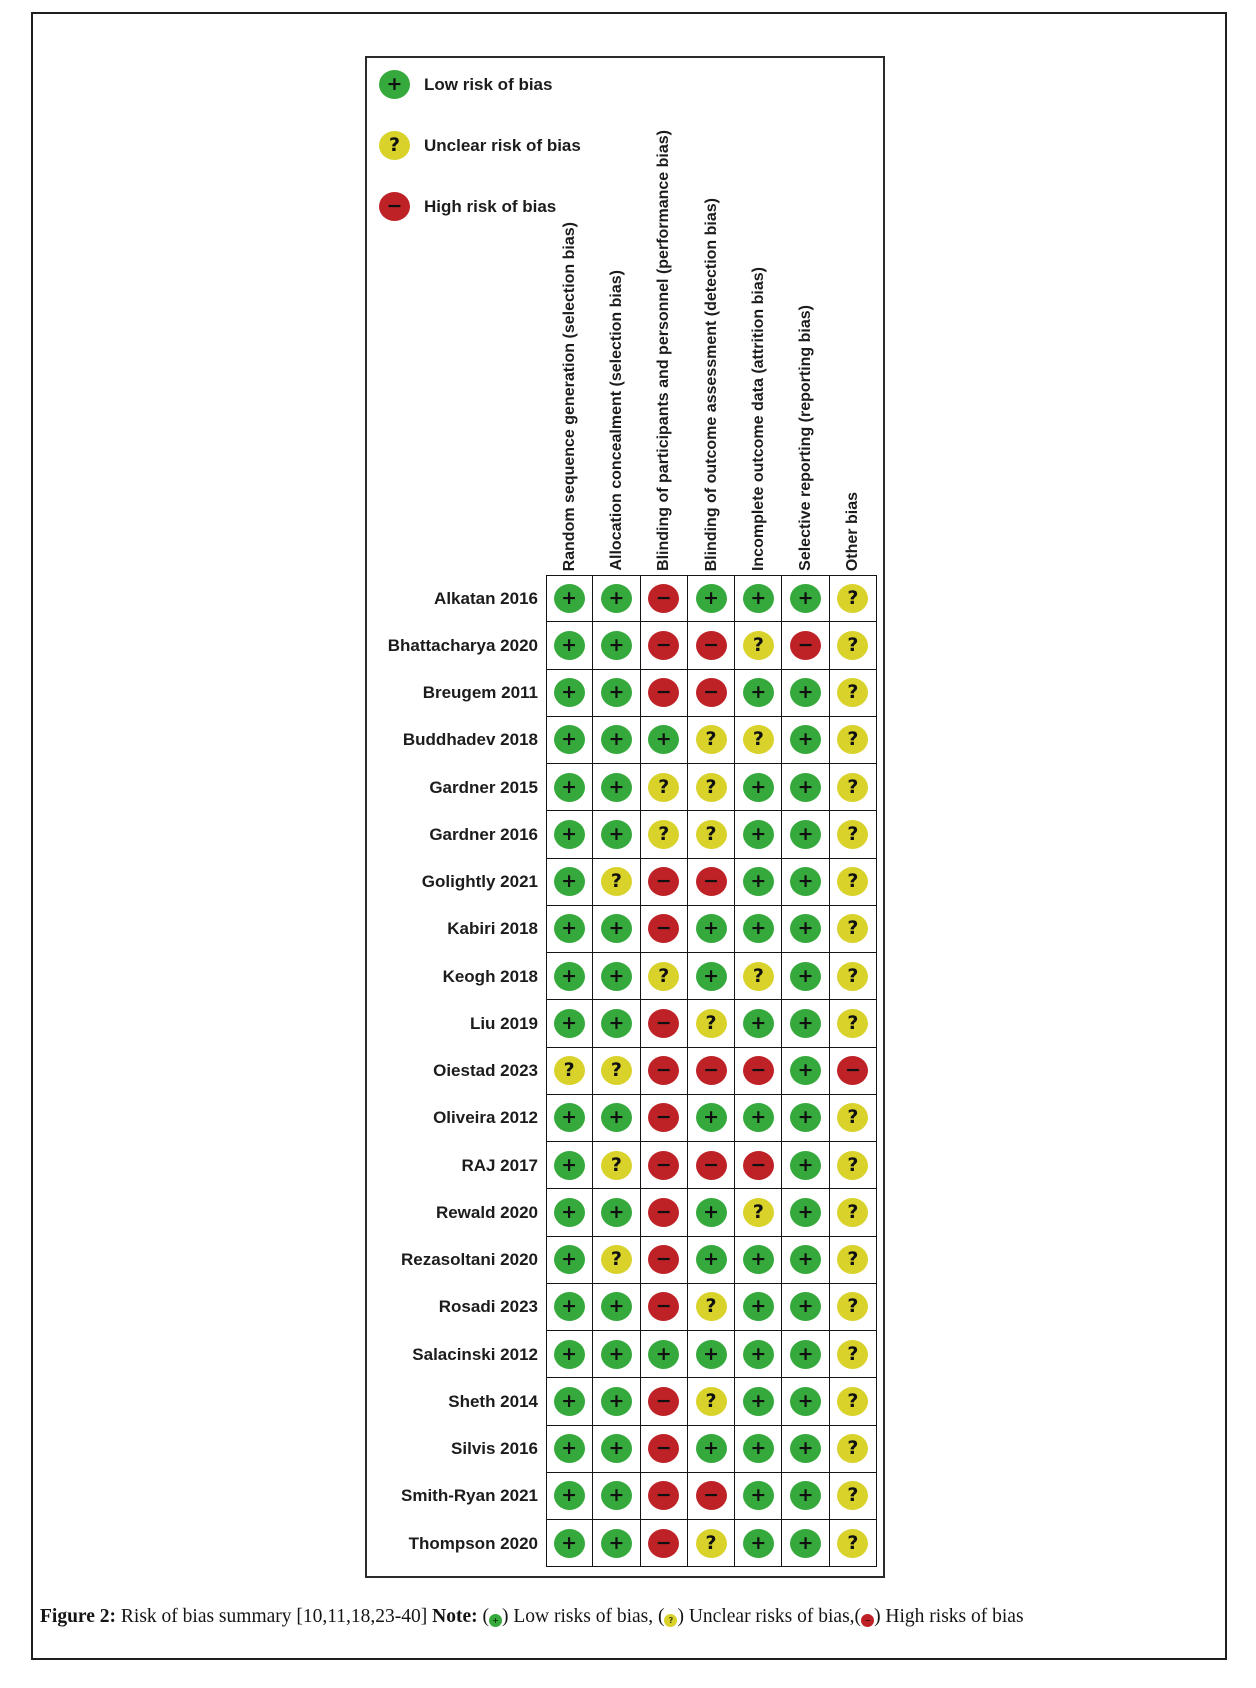 This screenshot has height=1688, width=1256. I want to click on column-header-label: Selective reporting (reporting bias), so click(806, 438).